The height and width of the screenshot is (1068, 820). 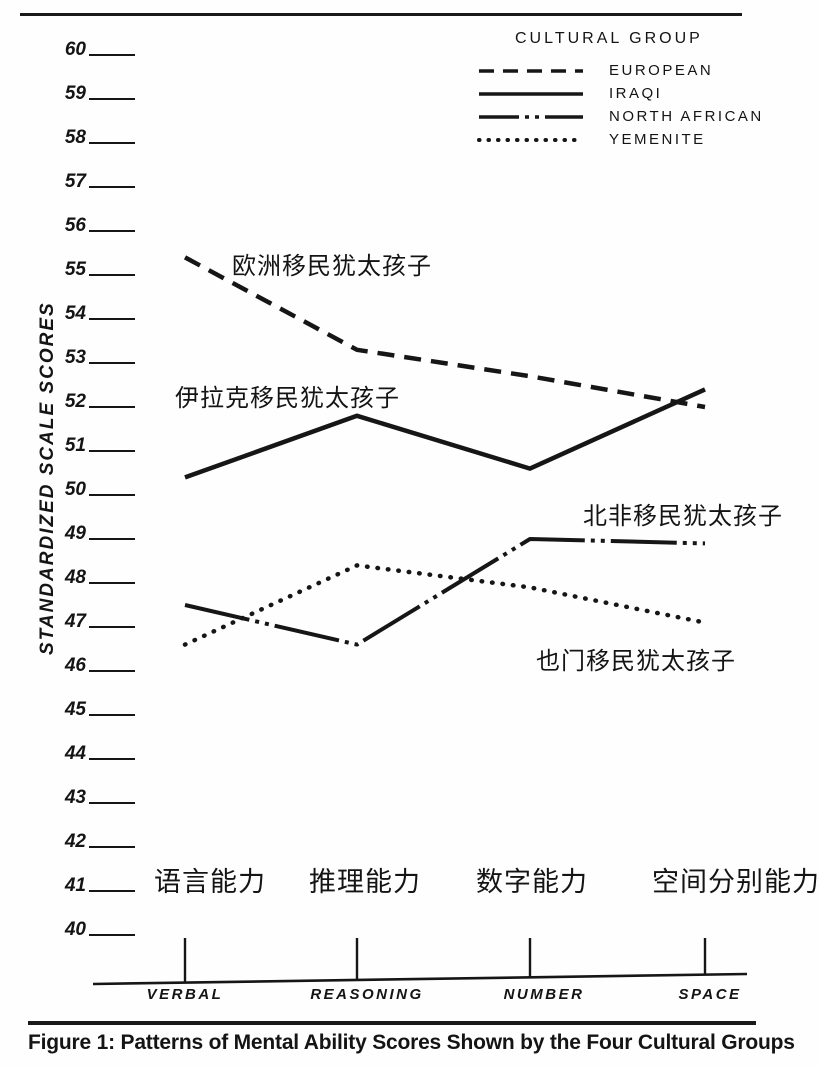 I want to click on dash-dot-dot-line-swatch-icon, so click(x=531, y=116).